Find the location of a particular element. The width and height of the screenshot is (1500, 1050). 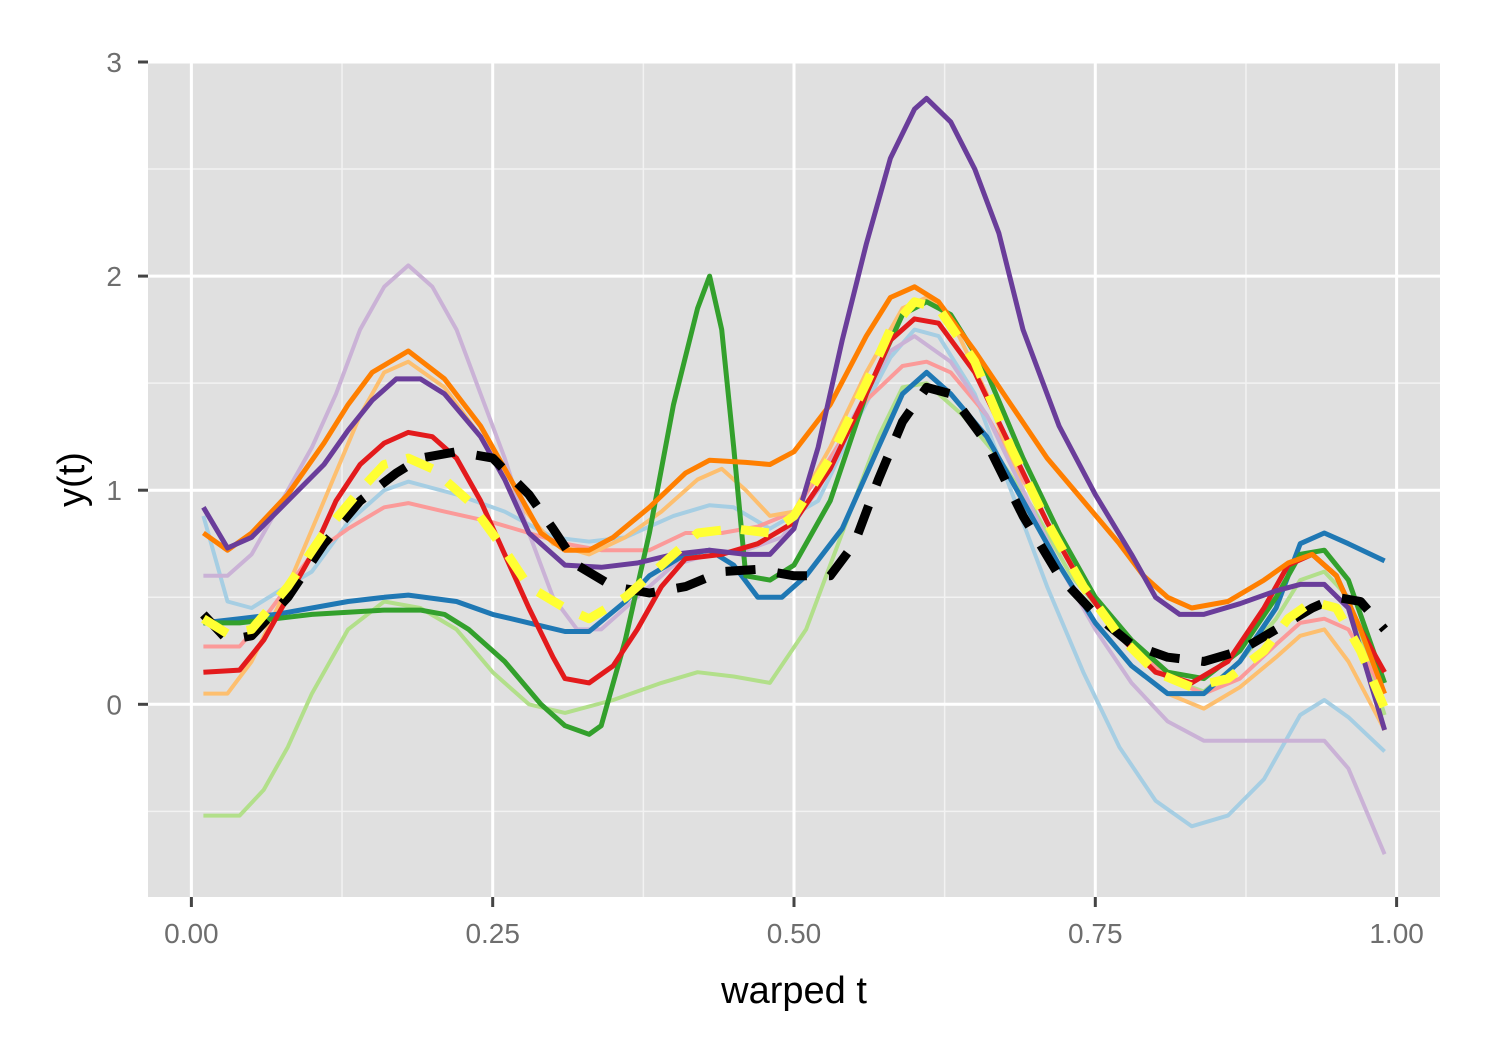

y-tick-label: 2 is located at coordinates (114, 276).